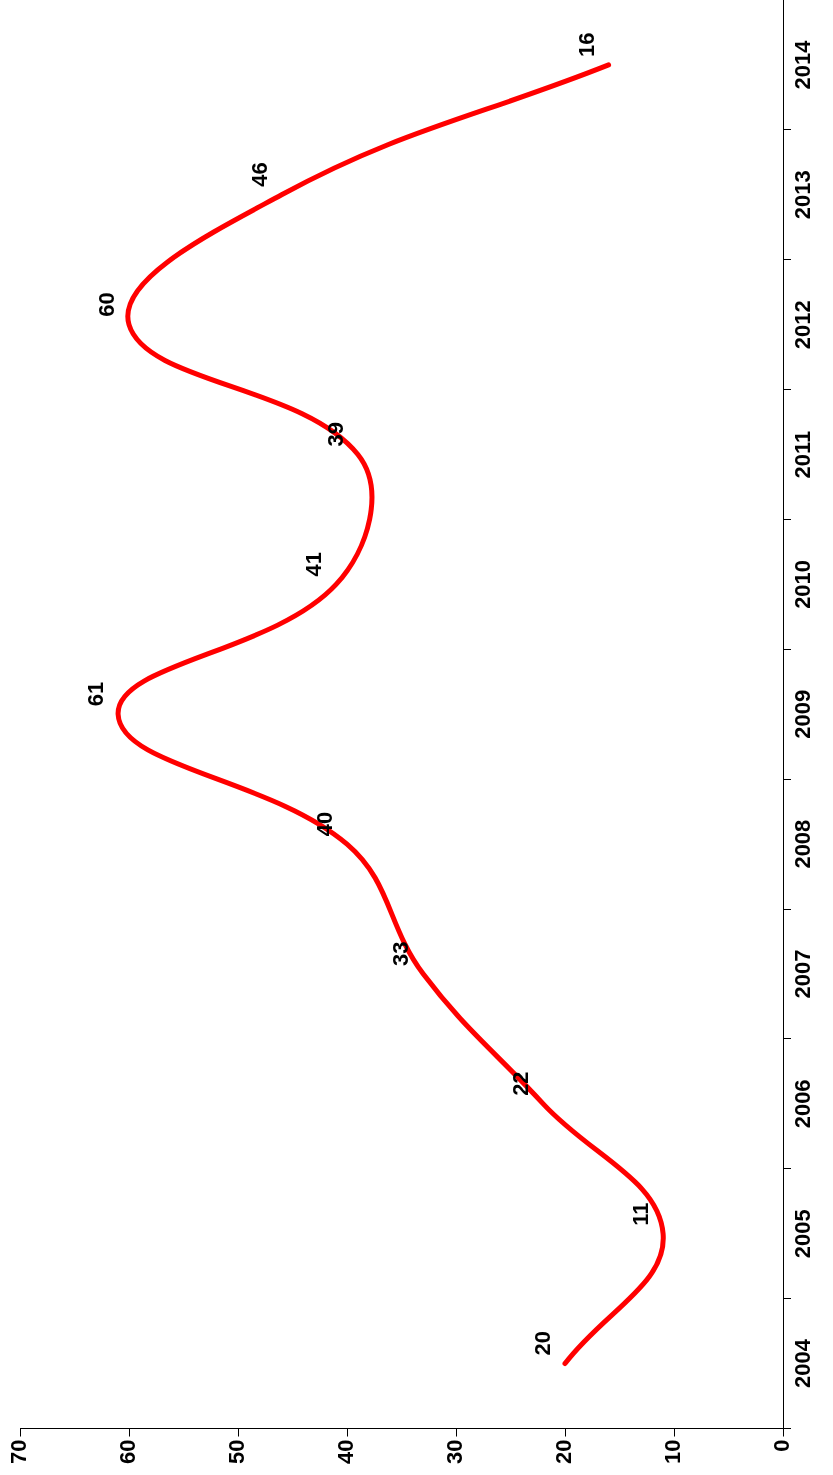 The image size is (833, 1475). I want to click on y-tick-label: 2011, so click(803, 454).